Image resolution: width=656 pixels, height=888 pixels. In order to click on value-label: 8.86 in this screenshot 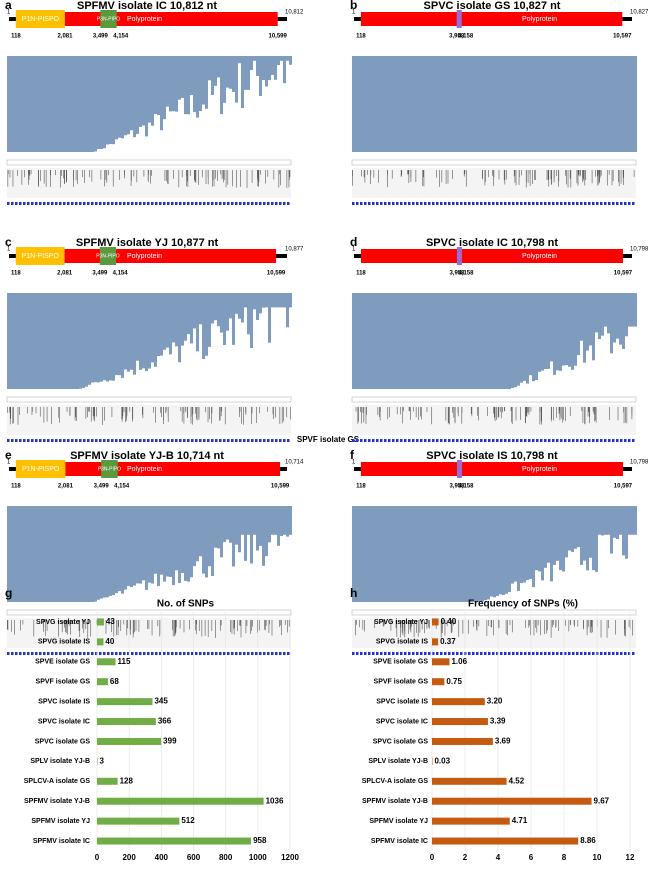, I will do `click(588, 840)`.